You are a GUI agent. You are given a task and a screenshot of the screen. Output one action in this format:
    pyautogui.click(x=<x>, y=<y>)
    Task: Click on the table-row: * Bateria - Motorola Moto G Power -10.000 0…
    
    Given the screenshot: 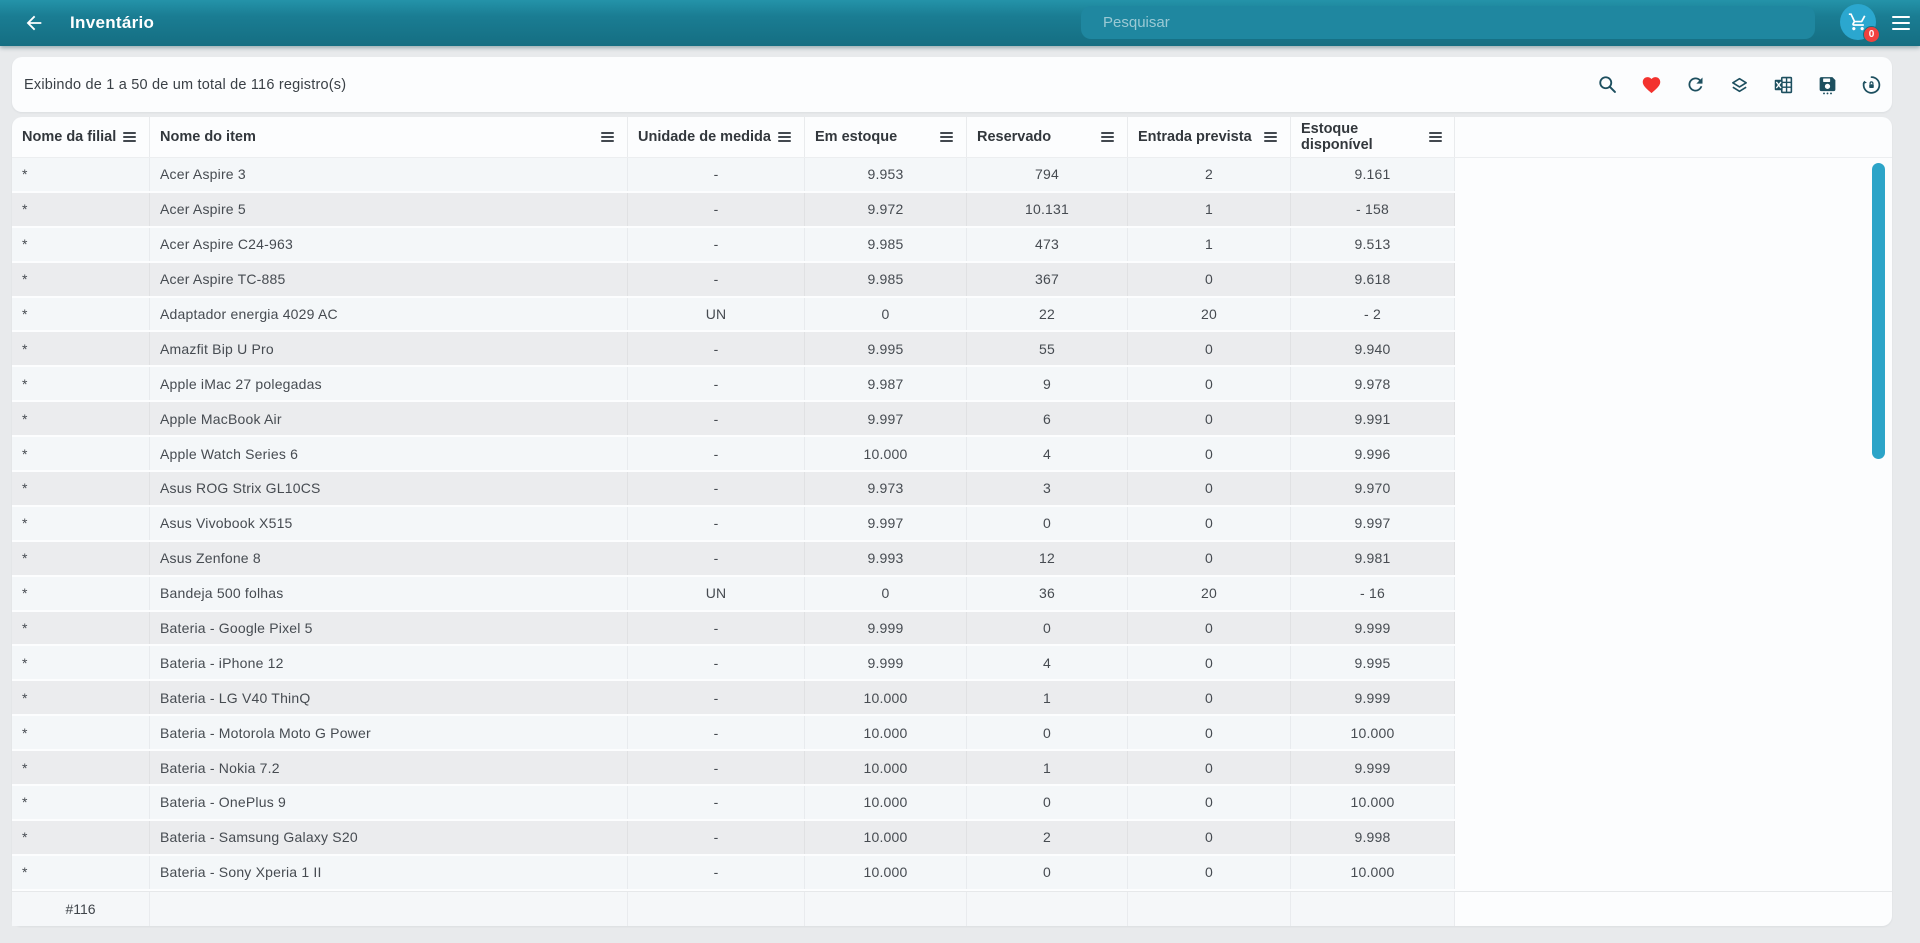 What is the action you would take?
    pyautogui.click(x=952, y=734)
    